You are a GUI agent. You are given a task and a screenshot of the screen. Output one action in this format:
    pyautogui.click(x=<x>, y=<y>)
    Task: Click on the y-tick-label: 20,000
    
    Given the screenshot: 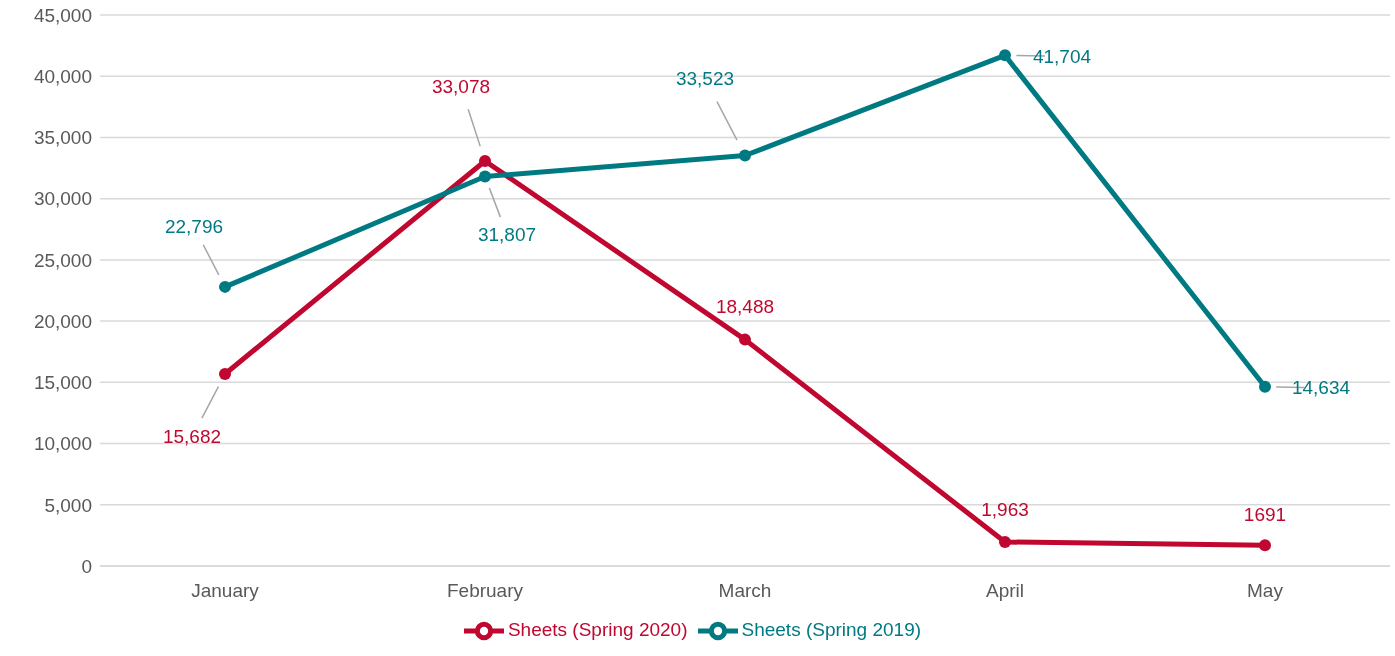 What is the action you would take?
    pyautogui.click(x=62, y=321)
    